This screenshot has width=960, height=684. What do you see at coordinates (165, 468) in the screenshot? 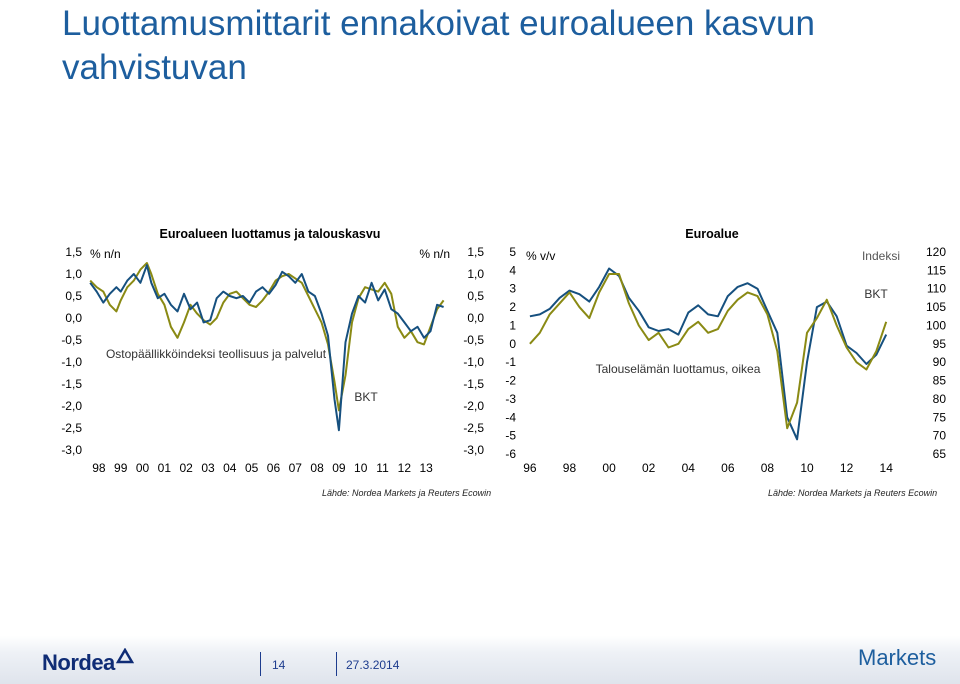
I see `x-tick-label: 01` at bounding box center [165, 468].